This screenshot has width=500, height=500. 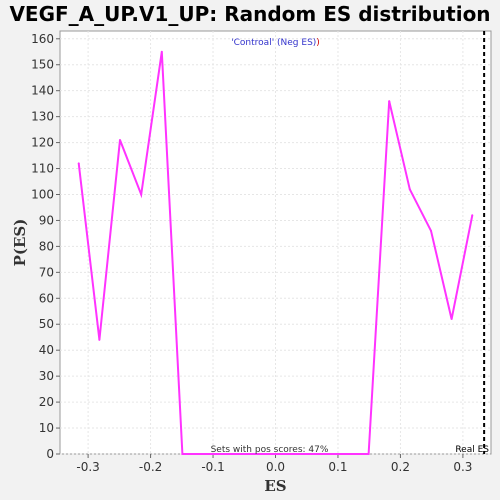 What do you see at coordinates (46, 298) in the screenshot?
I see `y-tick-label: 60` at bounding box center [46, 298].